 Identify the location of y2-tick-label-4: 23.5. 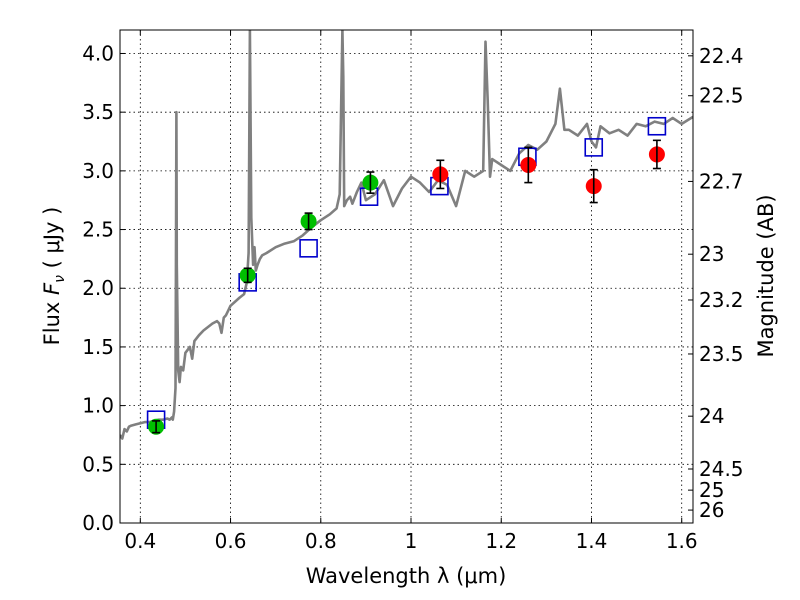
(721, 354).